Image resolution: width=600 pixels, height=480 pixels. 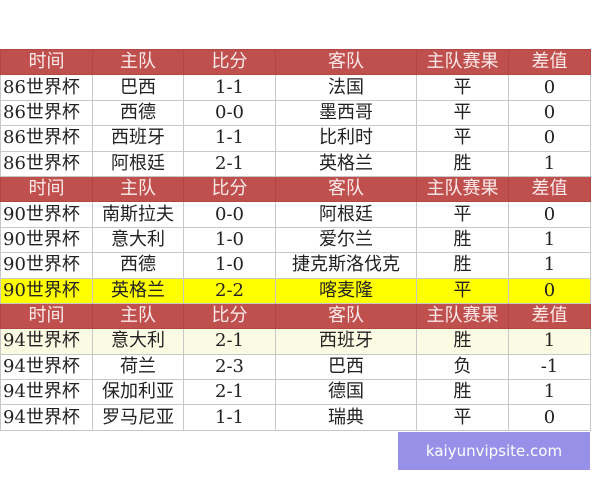 I want to click on table-cell: -1, so click(x=549, y=367).